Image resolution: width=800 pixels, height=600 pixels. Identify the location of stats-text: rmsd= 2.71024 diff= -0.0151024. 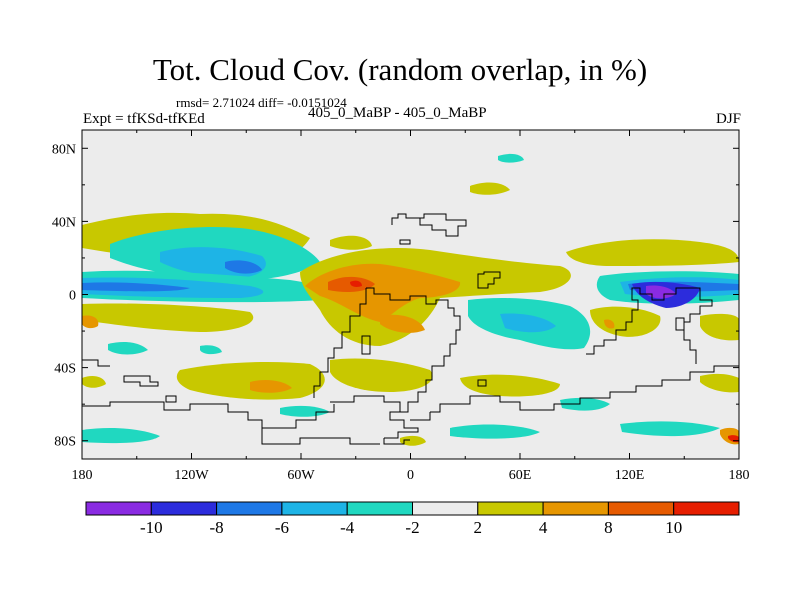
(261, 102).